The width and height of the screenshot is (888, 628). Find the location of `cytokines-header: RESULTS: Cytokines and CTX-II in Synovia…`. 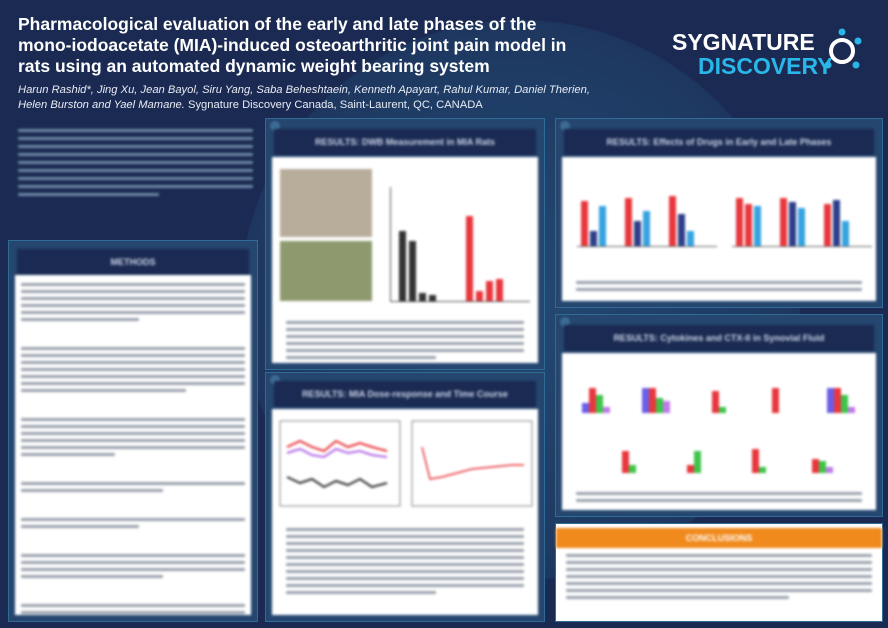

cytokines-header: RESULTS: Cytokines and CTX-II in Synovia… is located at coordinates (719, 338).